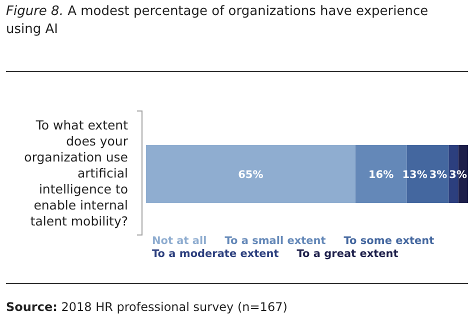 This screenshot has height=331, width=474. Describe the element at coordinates (389, 241) in the screenshot. I see `text: To some extent` at that location.